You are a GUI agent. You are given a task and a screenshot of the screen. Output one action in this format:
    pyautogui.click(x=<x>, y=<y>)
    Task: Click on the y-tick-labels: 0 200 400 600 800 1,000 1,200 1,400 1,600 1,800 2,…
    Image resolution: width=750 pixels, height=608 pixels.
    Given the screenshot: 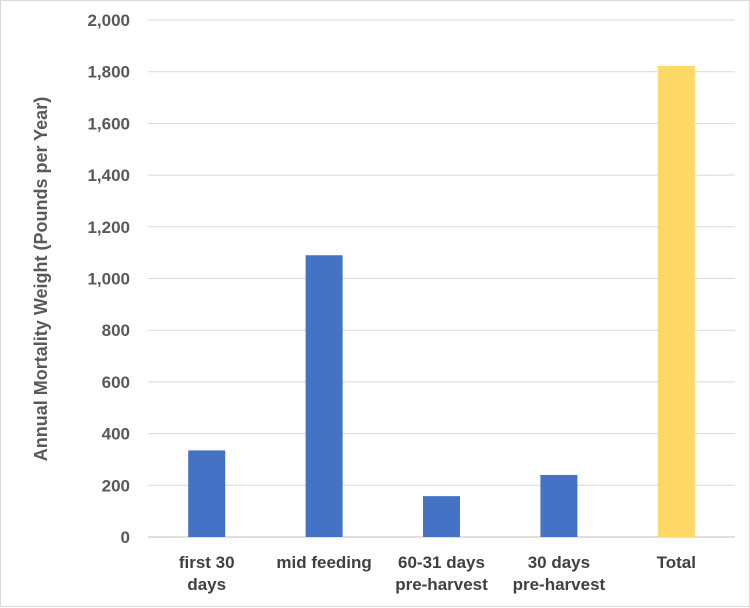 What is the action you would take?
    pyautogui.click(x=108, y=279)
    